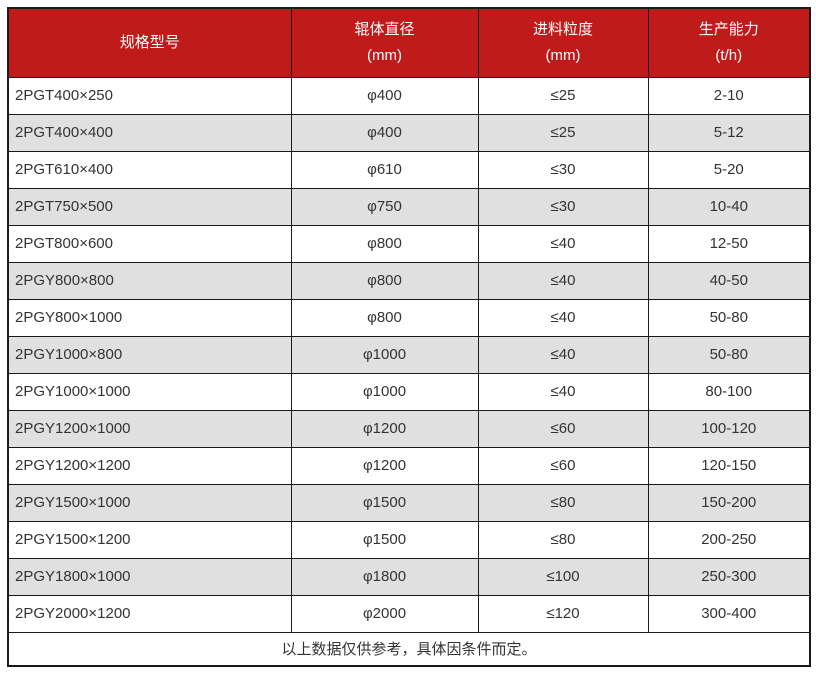 This screenshot has width=816, height=689. I want to click on table-cell: 120-150, so click(729, 465).